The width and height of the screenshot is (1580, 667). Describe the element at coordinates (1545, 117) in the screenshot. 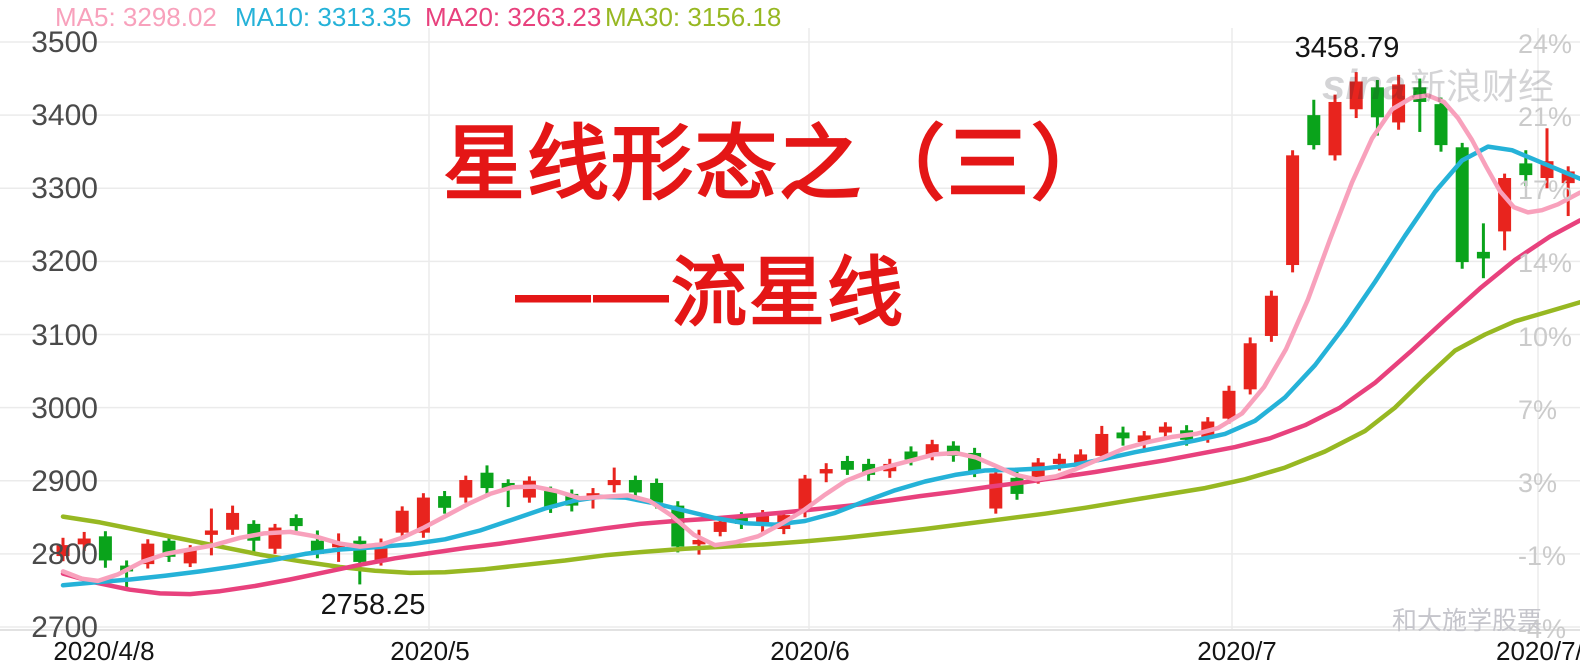

I see `y-axis-right-label: 21%` at that location.